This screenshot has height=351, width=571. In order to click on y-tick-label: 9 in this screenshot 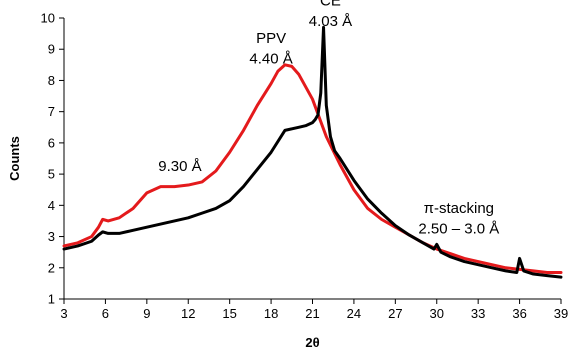, I will do `click(51, 49)`.